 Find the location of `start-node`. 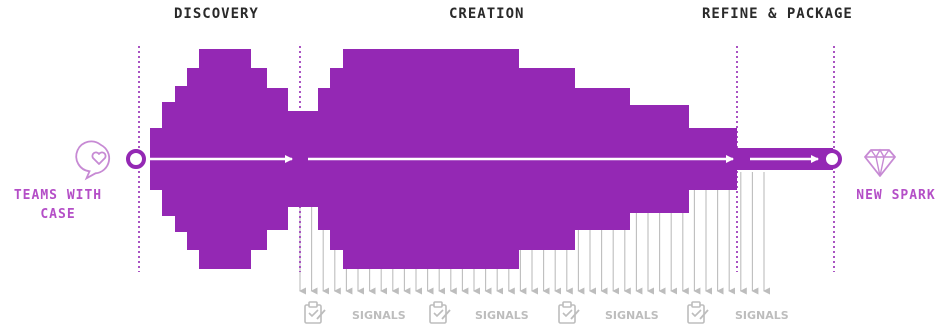

start-node is located at coordinates (136, 159).